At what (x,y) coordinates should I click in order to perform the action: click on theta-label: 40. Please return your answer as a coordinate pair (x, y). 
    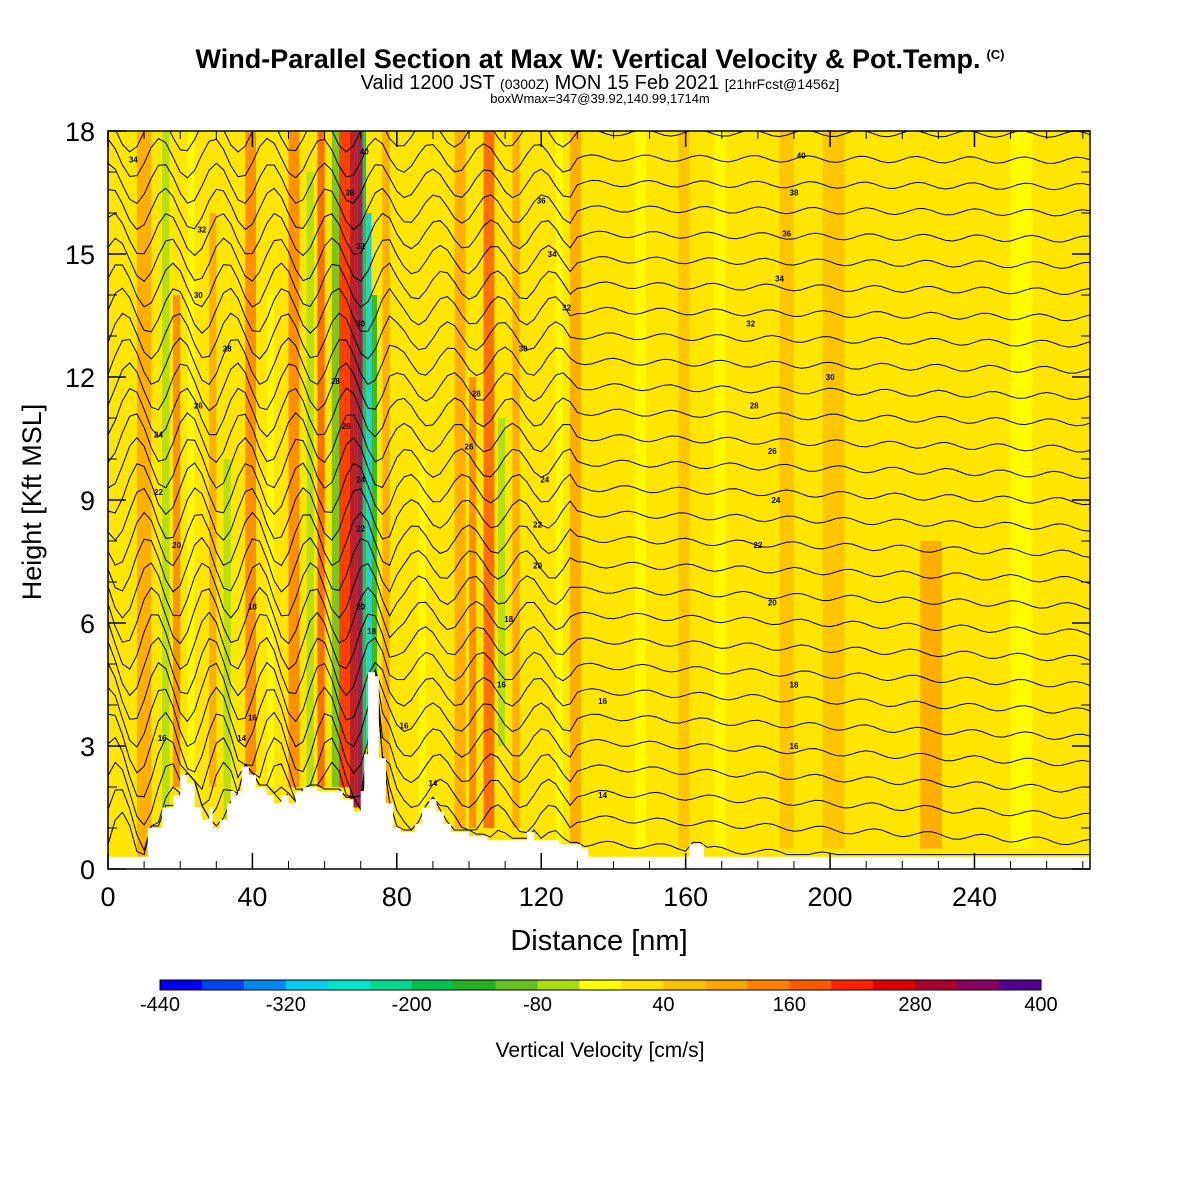
    Looking at the image, I should click on (364, 152).